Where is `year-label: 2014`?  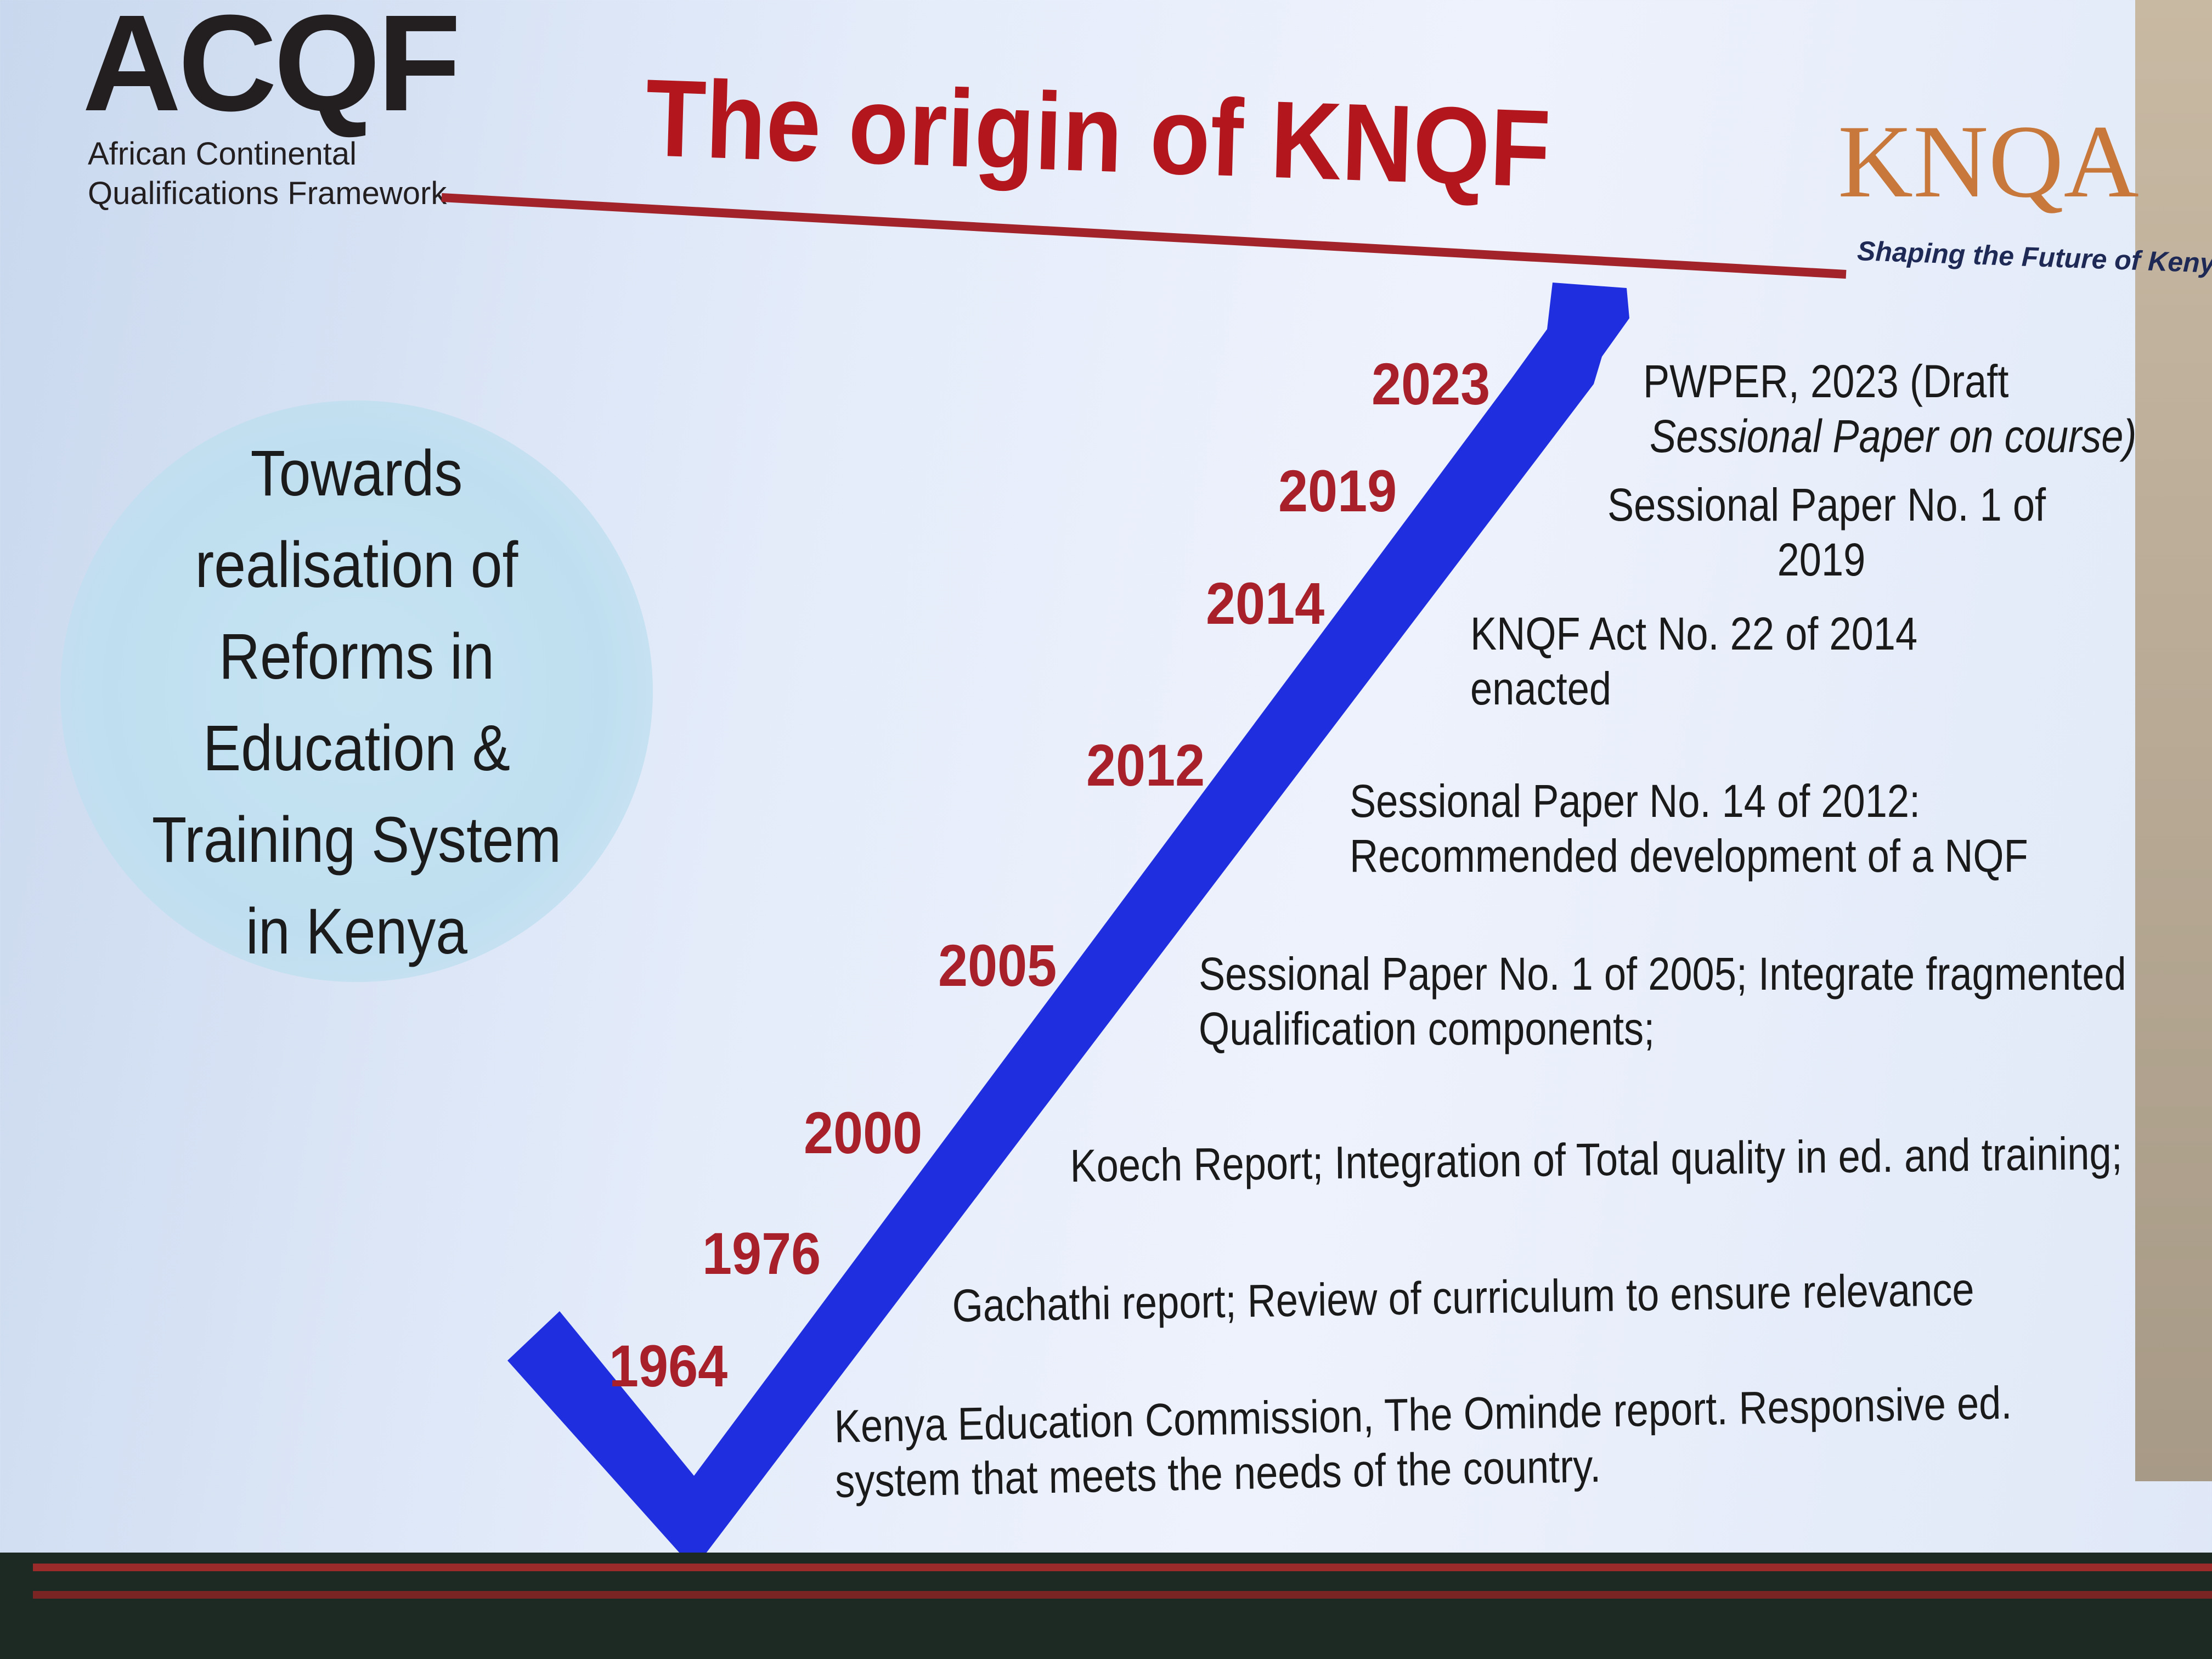
year-label: 2014 is located at coordinates (1266, 603).